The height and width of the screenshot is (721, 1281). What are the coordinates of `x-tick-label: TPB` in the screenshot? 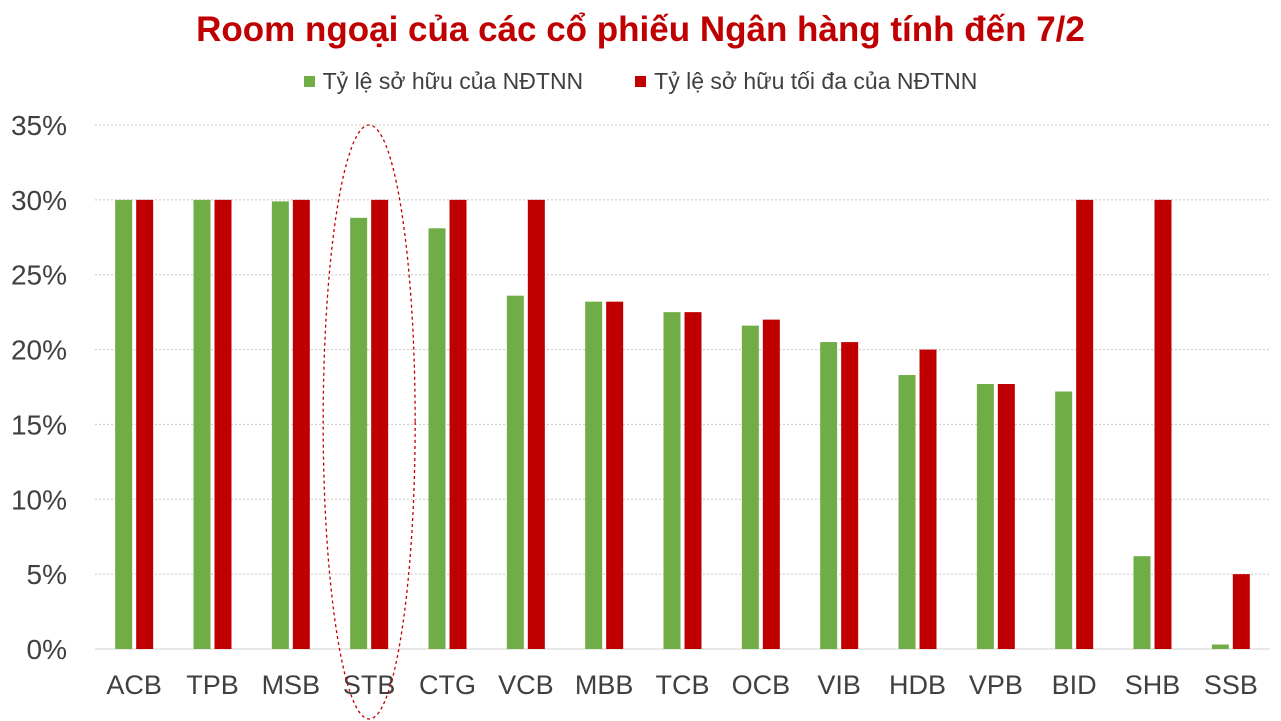 It's located at (212, 685).